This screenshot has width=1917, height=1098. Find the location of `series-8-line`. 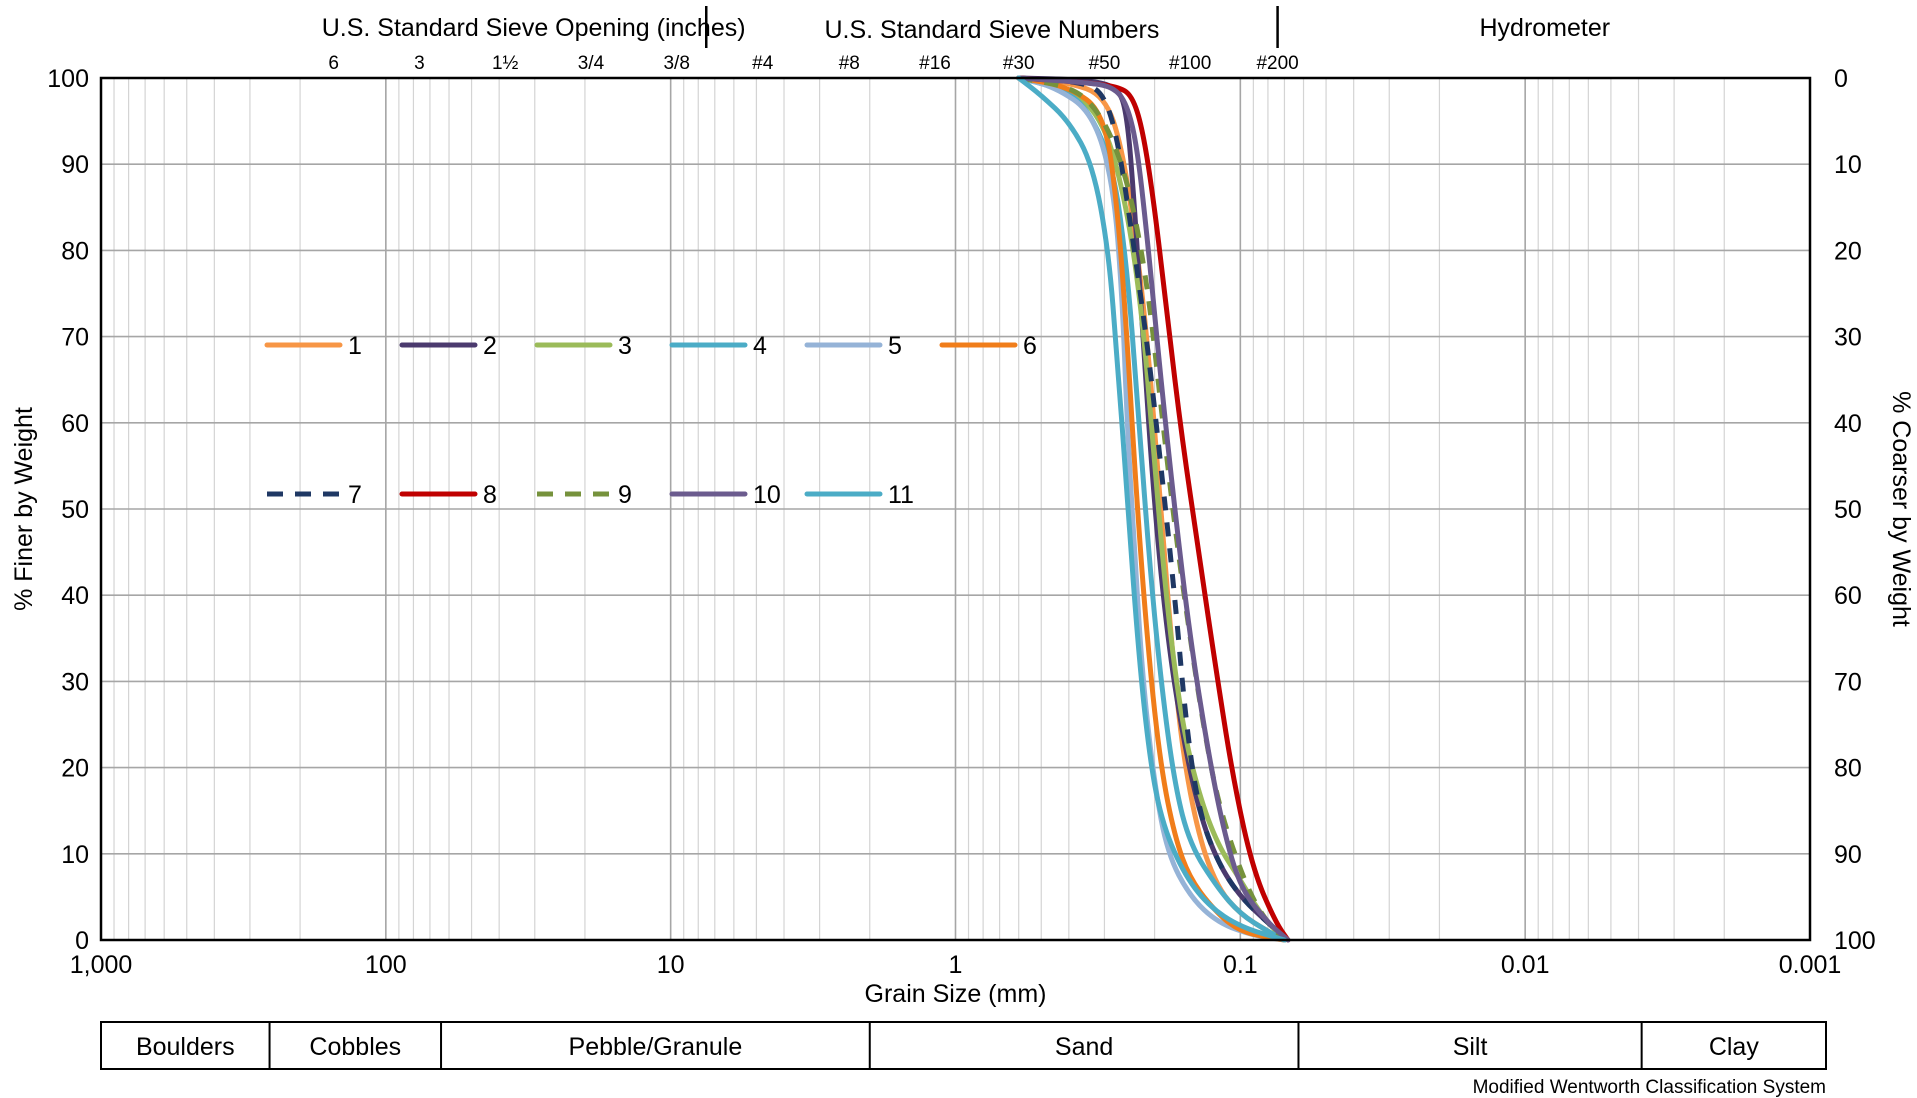

series-8-line is located at coordinates (1153, 509).